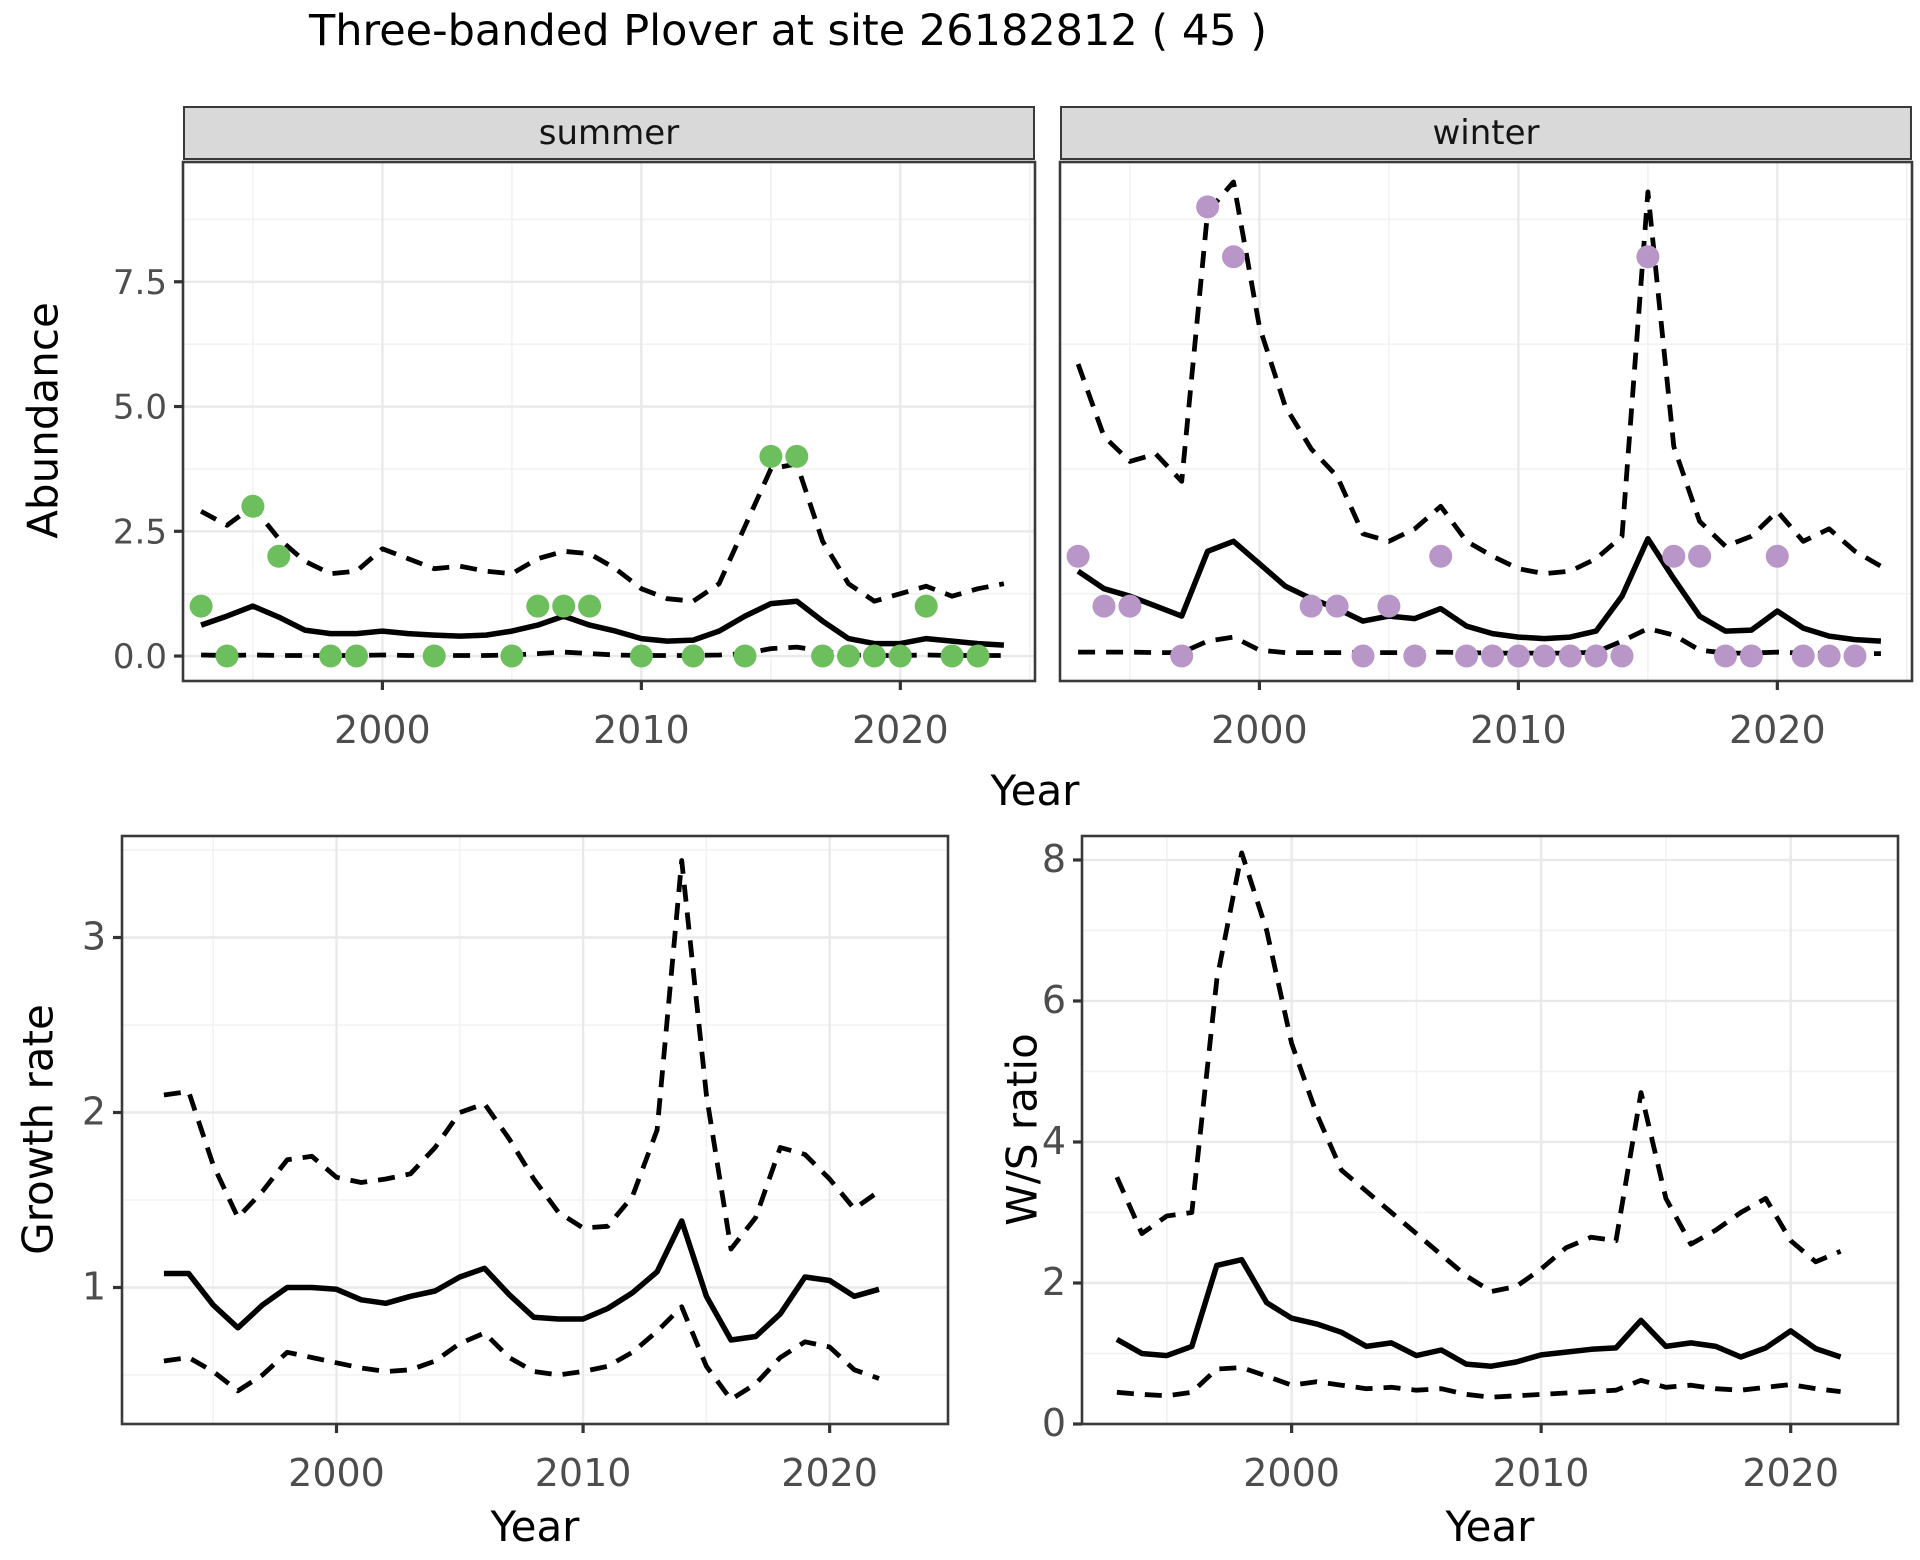 Image resolution: width=1920 pixels, height=1560 pixels. Describe the element at coordinates (1490, 1526) in the screenshot. I see `x-axis-title-ws-ratio: Year` at that location.